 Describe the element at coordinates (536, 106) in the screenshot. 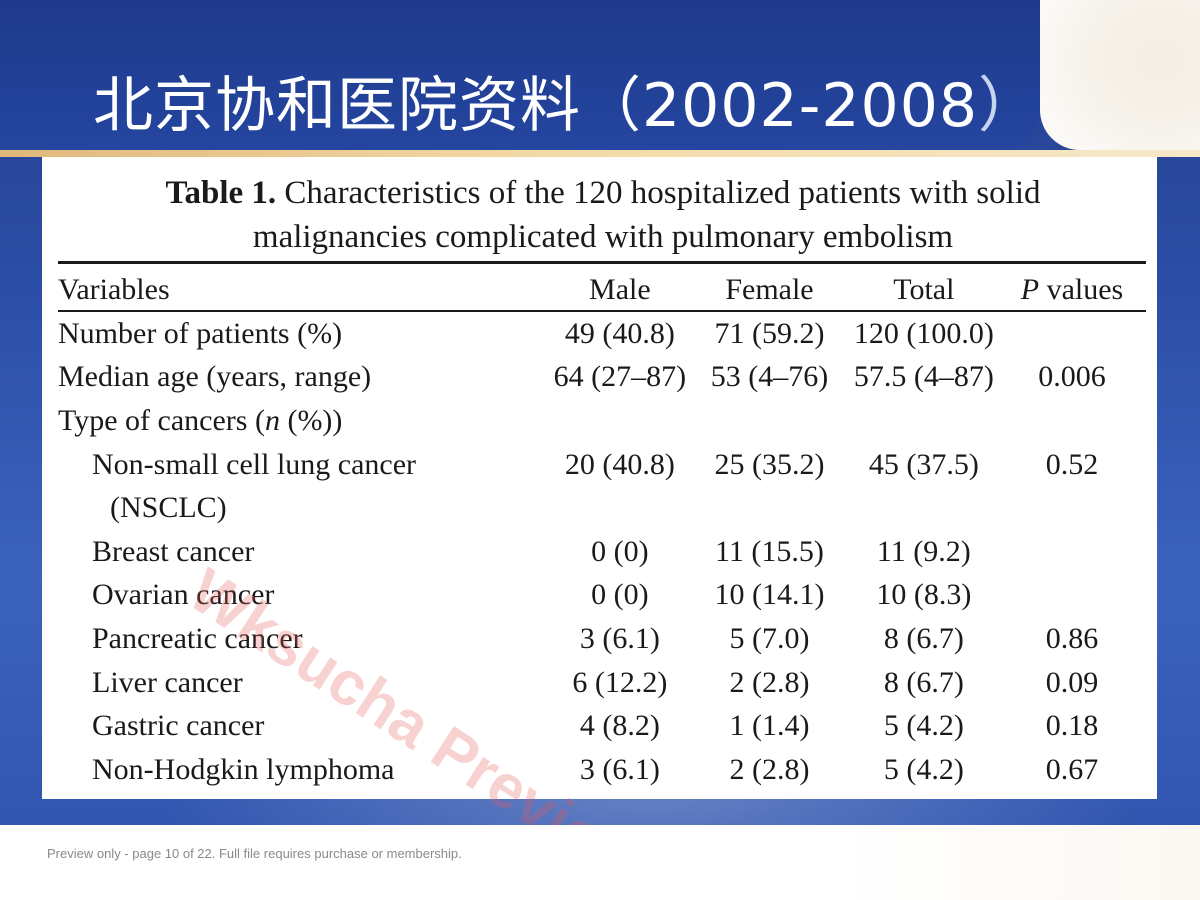

I see `slide-title-main: 北京协和医院资料（2002-2008` at that location.